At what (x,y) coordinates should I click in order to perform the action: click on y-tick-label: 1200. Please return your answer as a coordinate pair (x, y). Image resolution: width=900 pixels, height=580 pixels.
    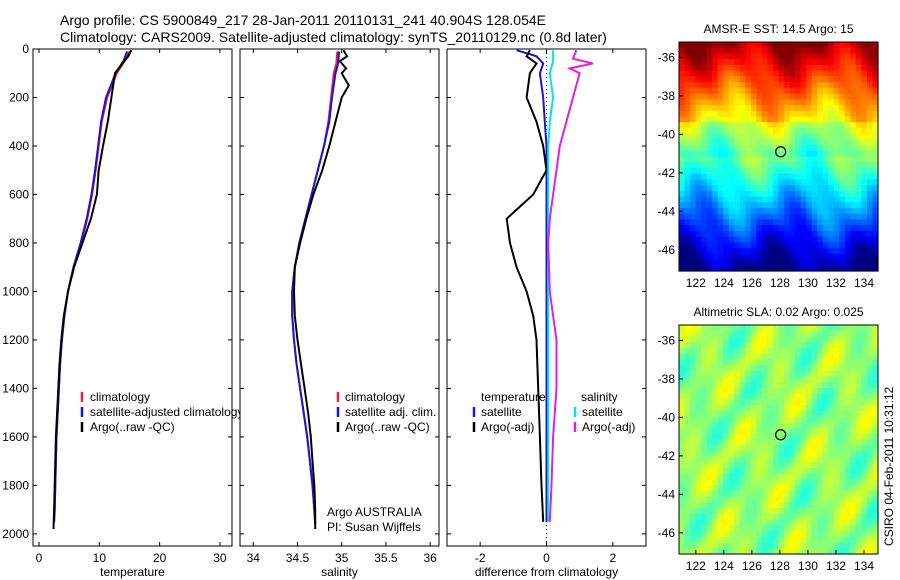
    Looking at the image, I should click on (15, 340).